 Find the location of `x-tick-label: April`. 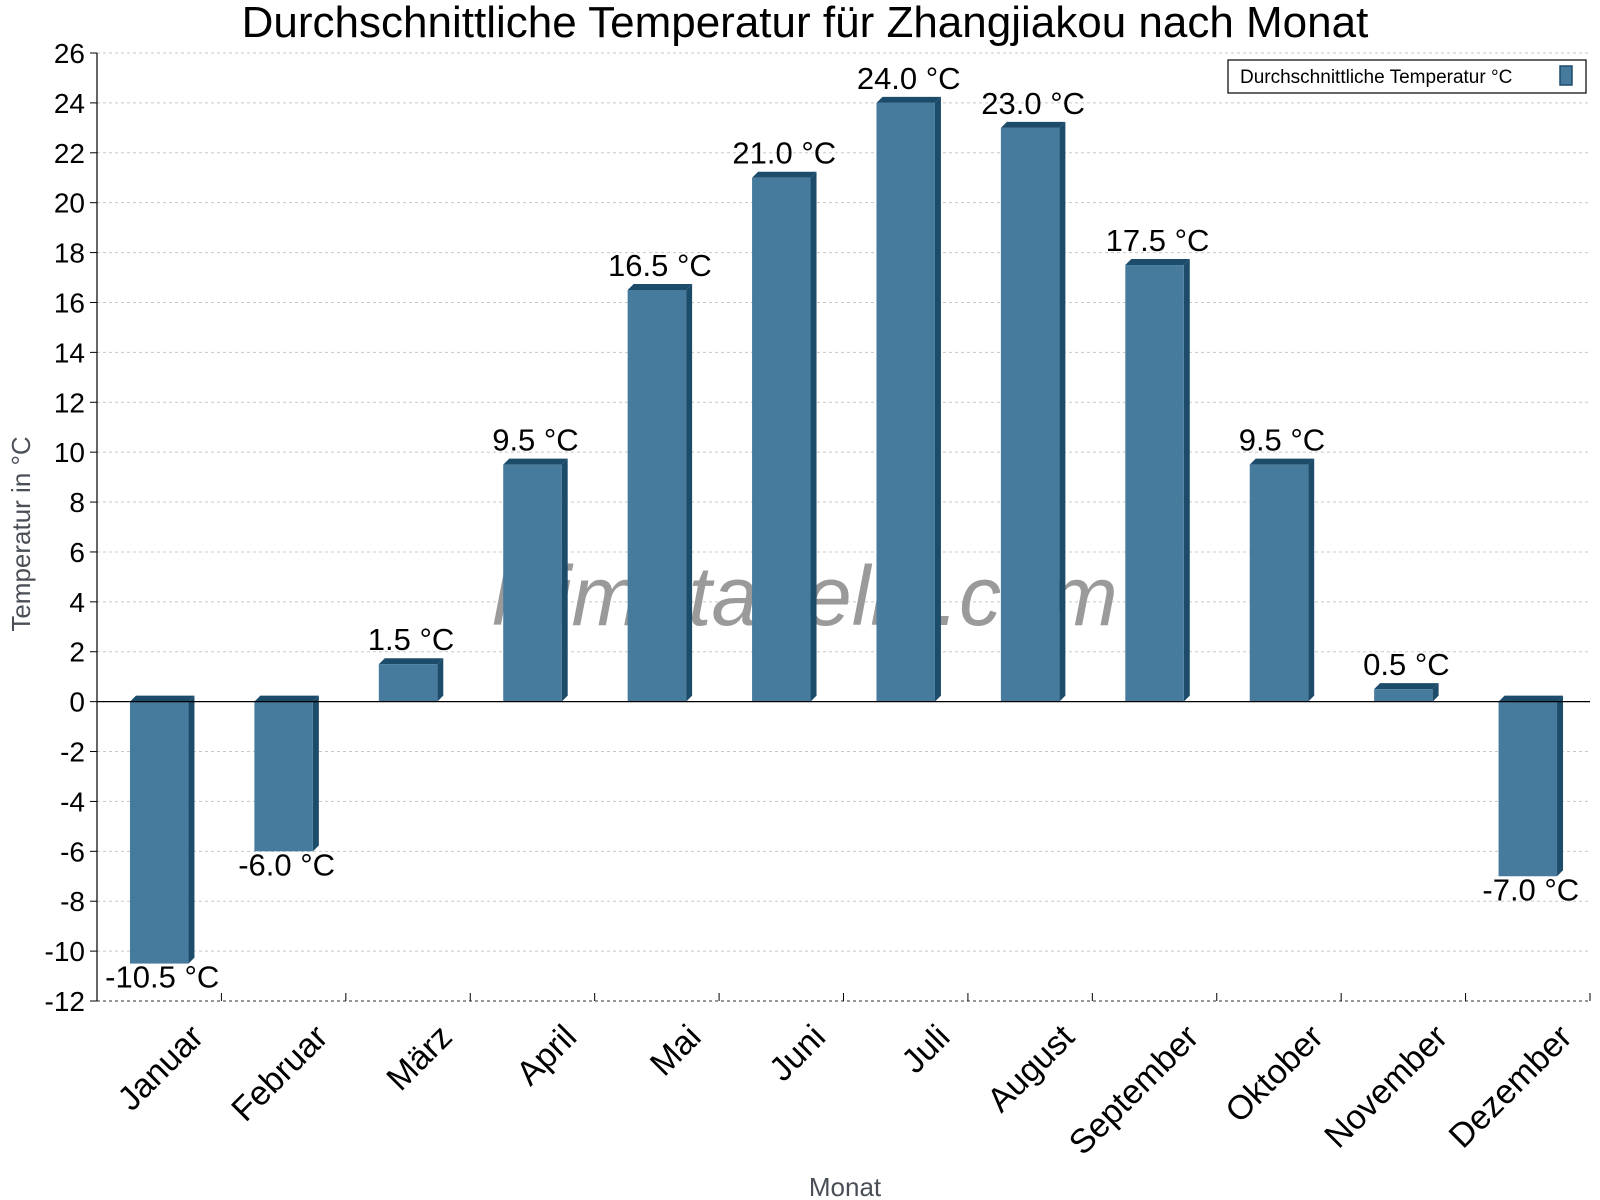

x-tick-label: April is located at coordinates (546, 1055).